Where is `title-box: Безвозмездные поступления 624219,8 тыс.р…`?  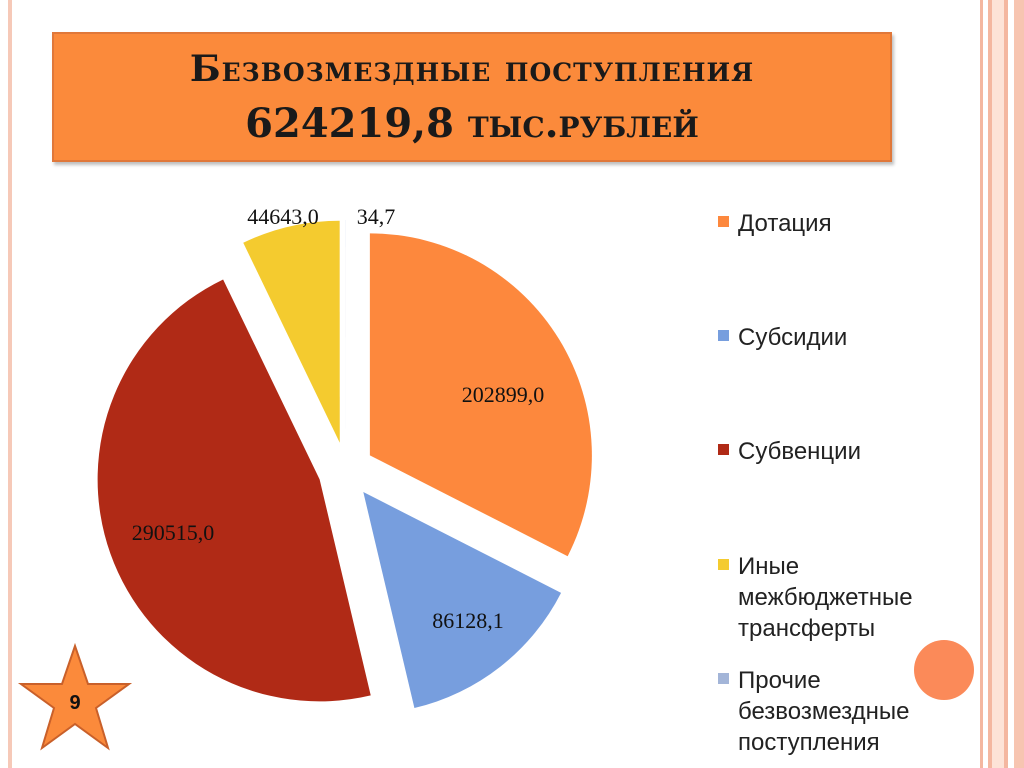 title-box: Безвозмездные поступления 624219,8 тыс.р… is located at coordinates (472, 97).